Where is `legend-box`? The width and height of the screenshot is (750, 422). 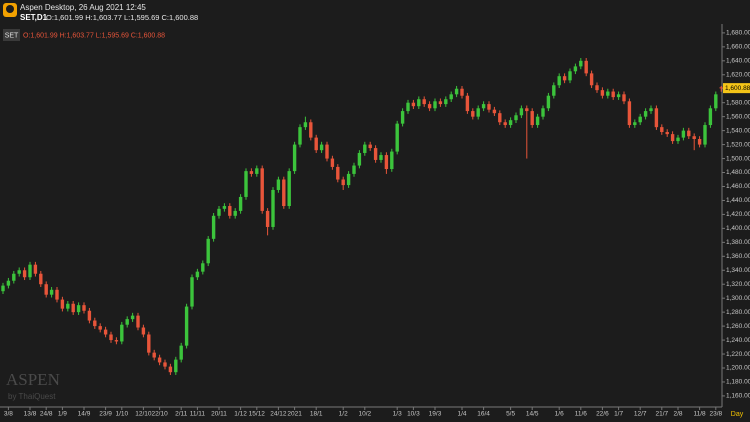
legend-box is located at coordinates (11, 35).